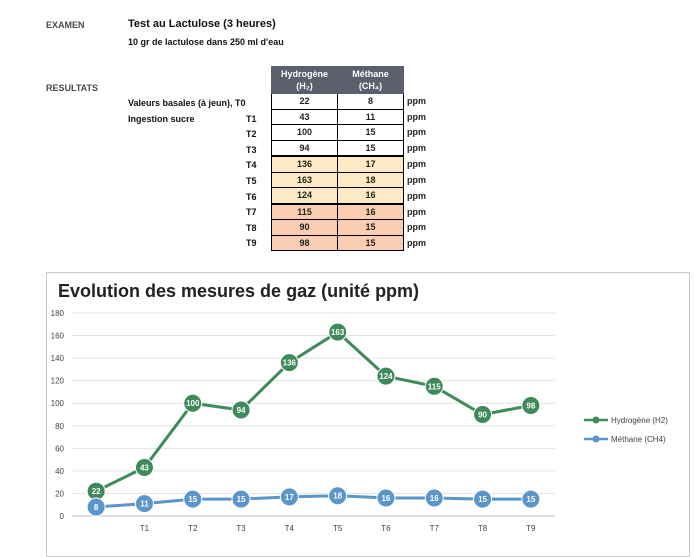  What do you see at coordinates (65, 25) in the screenshot?
I see `exam-label: EXAMEN` at bounding box center [65, 25].